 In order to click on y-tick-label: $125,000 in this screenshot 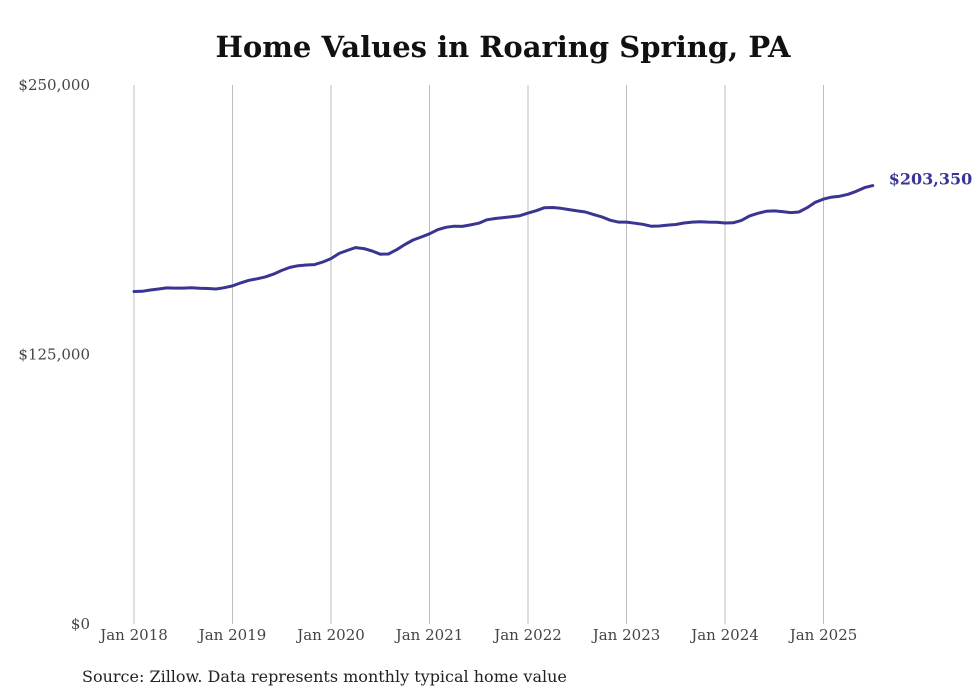, I will do `click(54, 355)`.